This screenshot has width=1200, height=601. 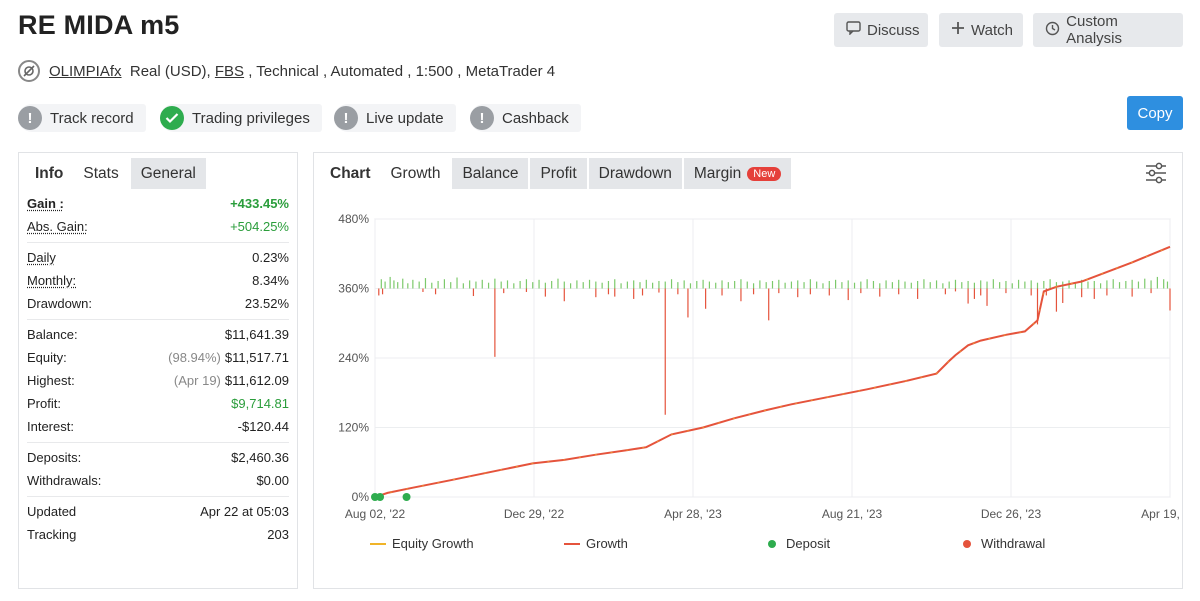 What do you see at coordinates (158, 226) in the screenshot?
I see `abs-gain-row: Abs. Gain: +504.25%` at bounding box center [158, 226].